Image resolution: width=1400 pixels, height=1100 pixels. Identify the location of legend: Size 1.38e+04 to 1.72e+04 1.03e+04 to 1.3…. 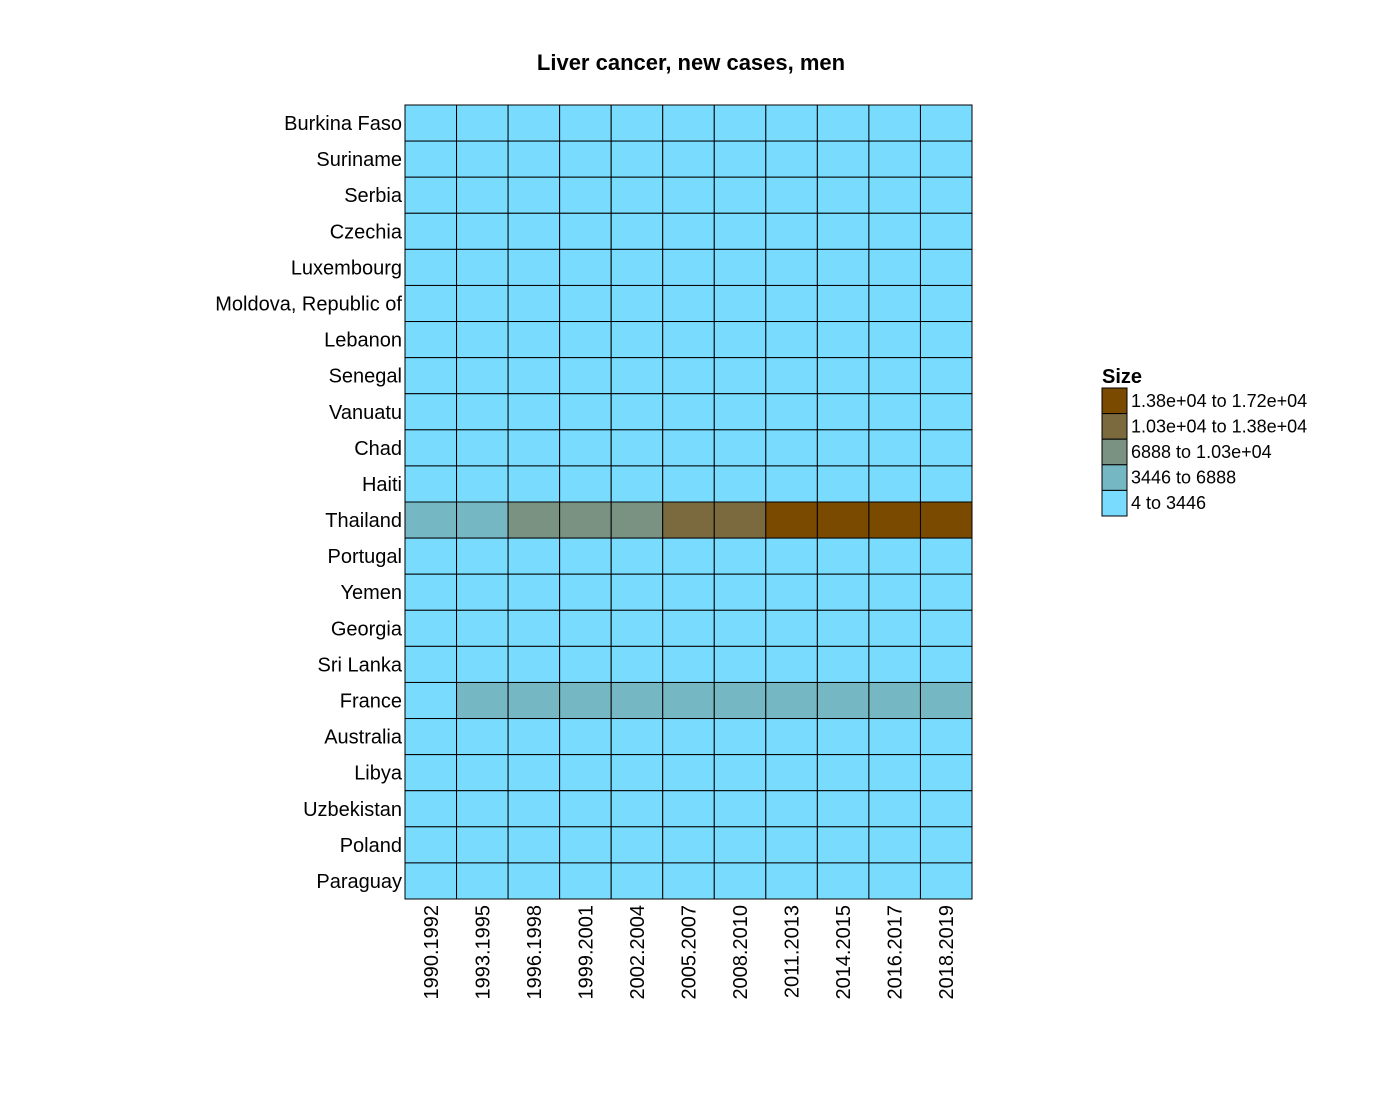
(1204, 441).